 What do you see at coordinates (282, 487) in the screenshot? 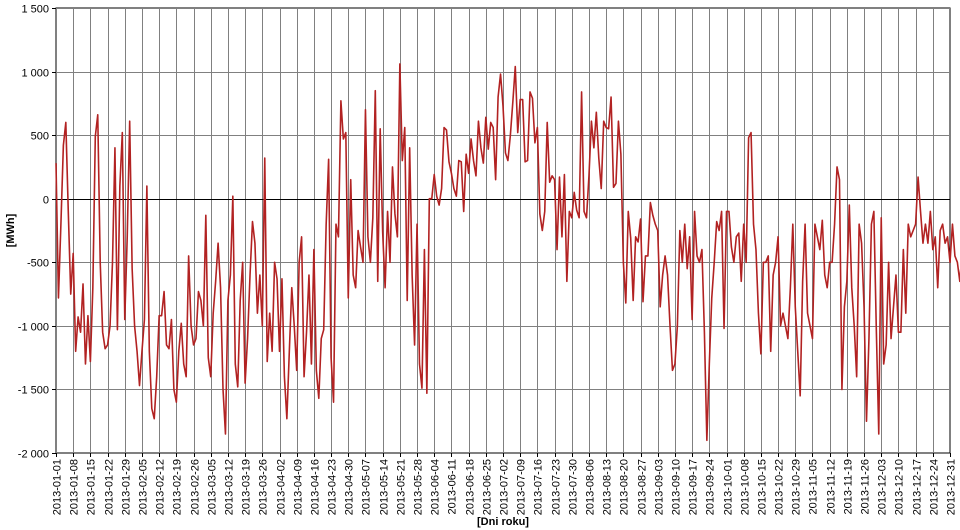
I see `x-tick-label: 2013-04-02` at bounding box center [282, 487].